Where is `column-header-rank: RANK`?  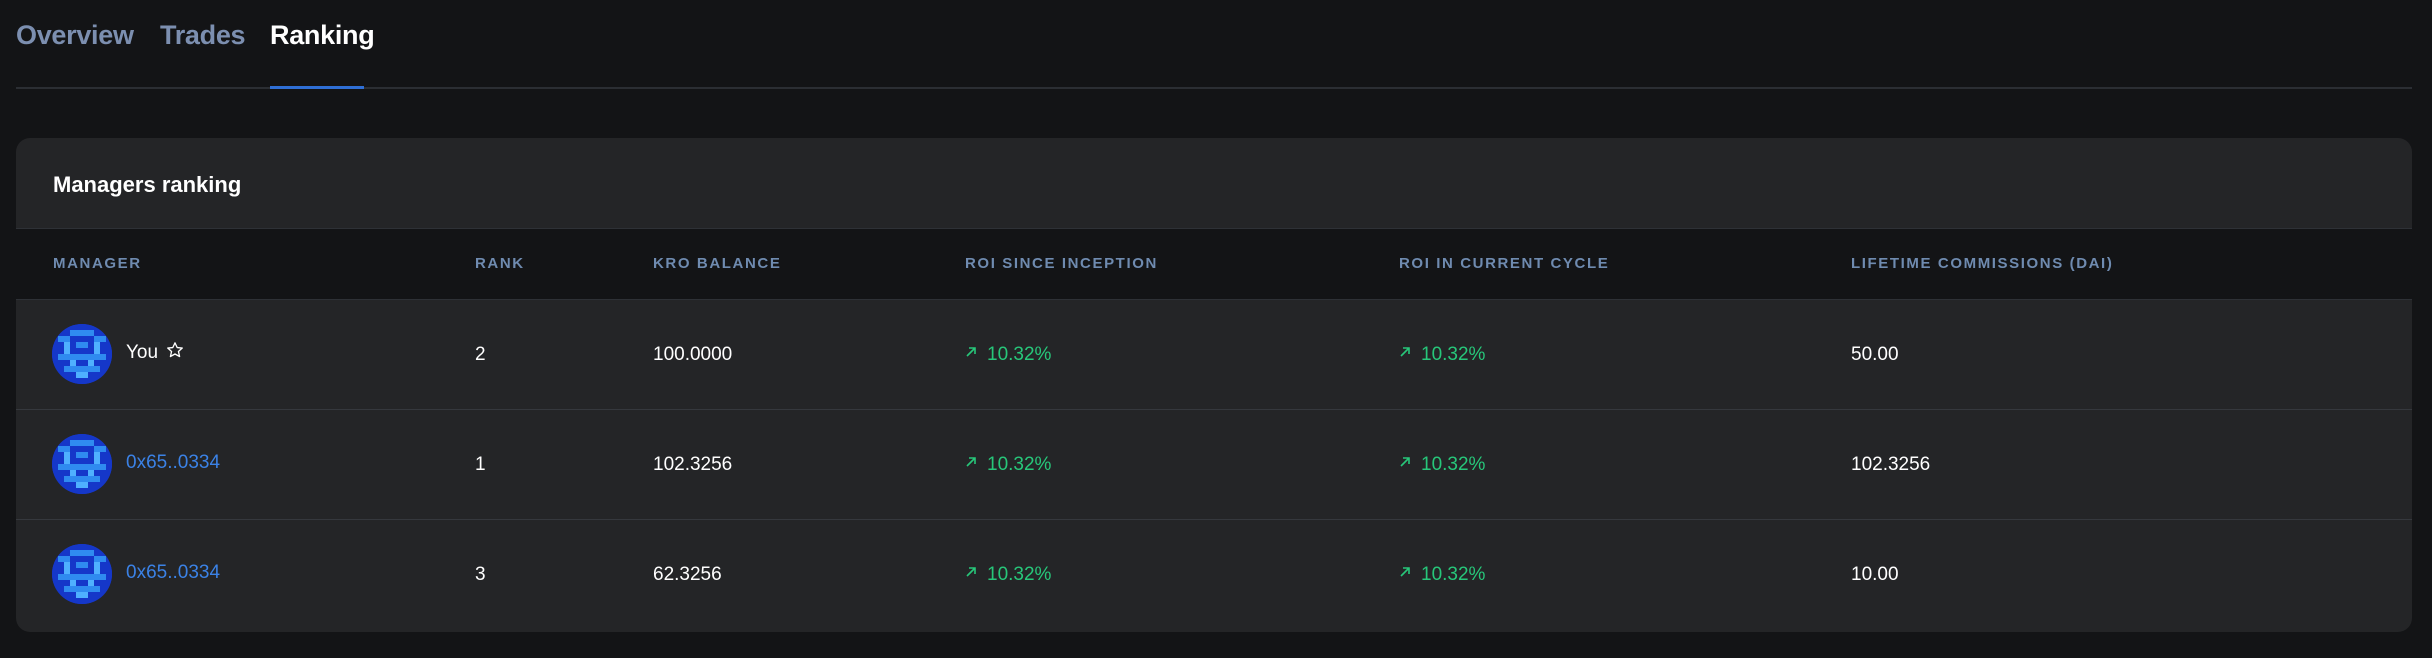
column-header-rank: RANK is located at coordinates (500, 263).